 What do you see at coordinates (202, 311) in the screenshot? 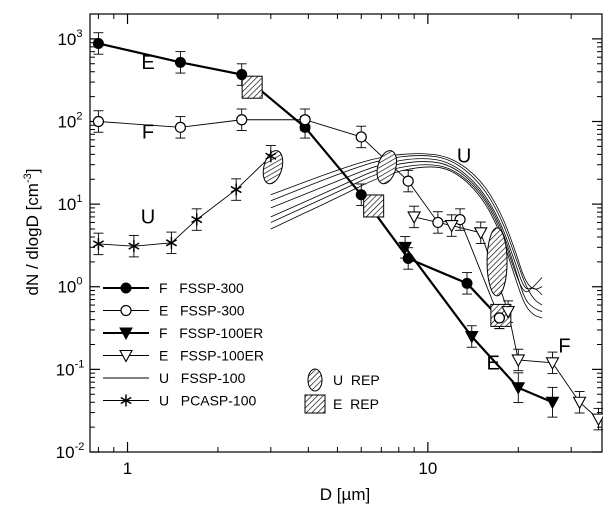
I see `legend-label: E FSSP-300` at bounding box center [202, 311].